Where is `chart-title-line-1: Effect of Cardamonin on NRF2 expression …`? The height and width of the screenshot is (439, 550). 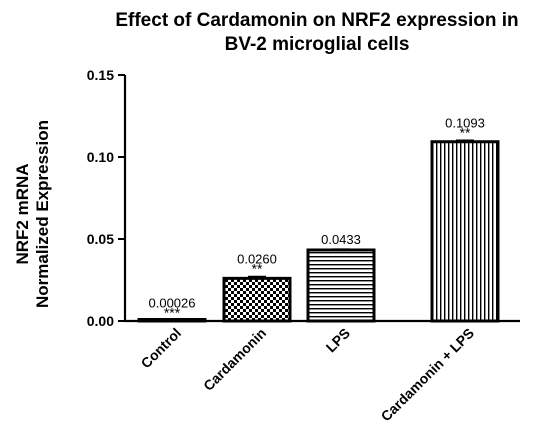
chart-title-line-1: Effect of Cardamonin on NRF2 expression … is located at coordinates (316, 20).